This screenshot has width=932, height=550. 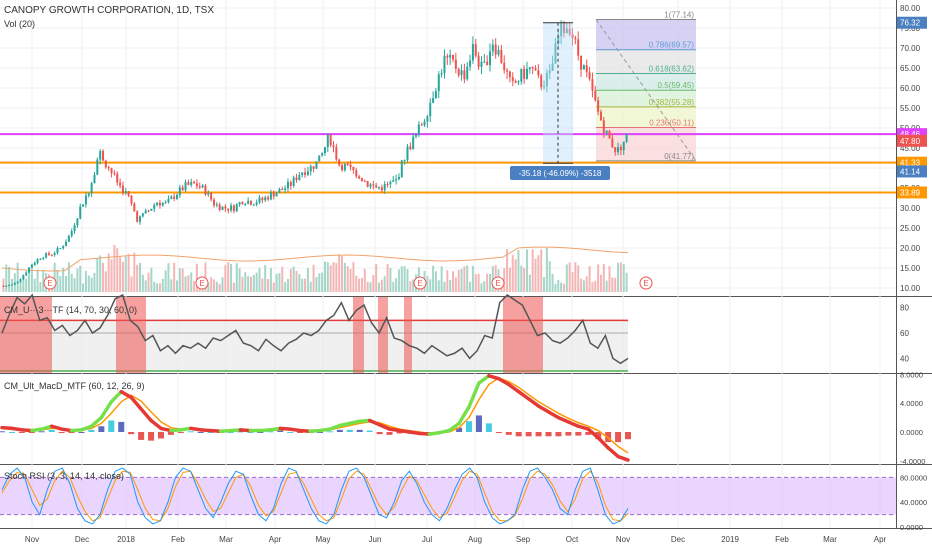 What do you see at coordinates (679, 156) in the screenshot?
I see `fib-level-label: 0(41.77)` at bounding box center [679, 156].